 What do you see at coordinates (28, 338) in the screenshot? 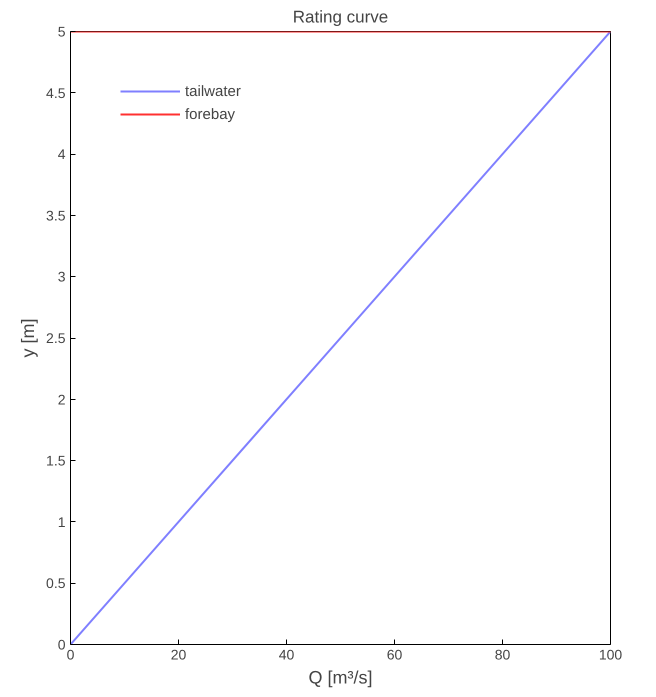
I see `y-axis-title: y [m]` at bounding box center [28, 338].